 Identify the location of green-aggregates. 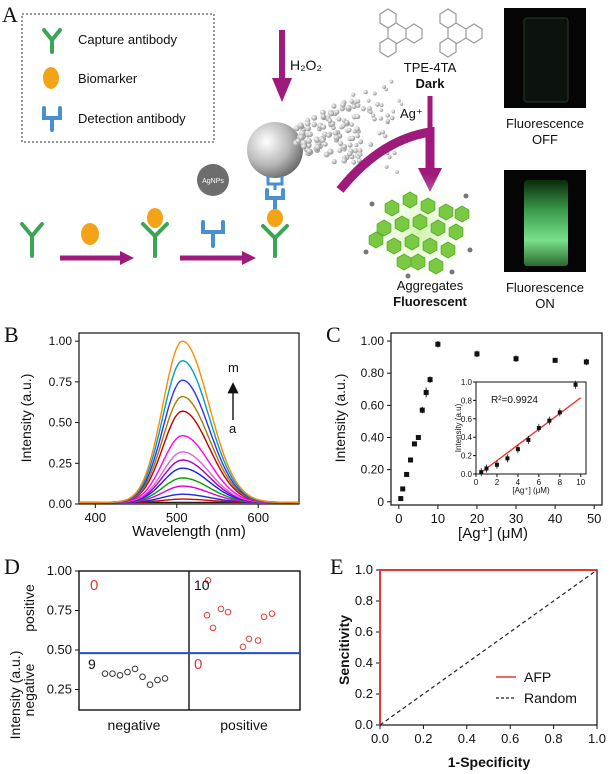
(418, 235).